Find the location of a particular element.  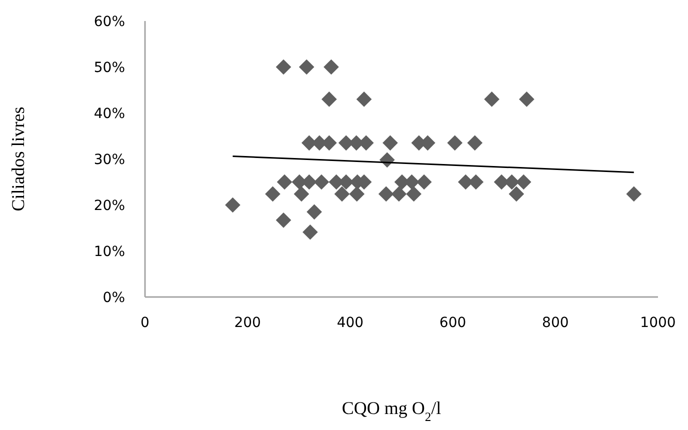

x-tick-label: 1000 is located at coordinates (658, 323).